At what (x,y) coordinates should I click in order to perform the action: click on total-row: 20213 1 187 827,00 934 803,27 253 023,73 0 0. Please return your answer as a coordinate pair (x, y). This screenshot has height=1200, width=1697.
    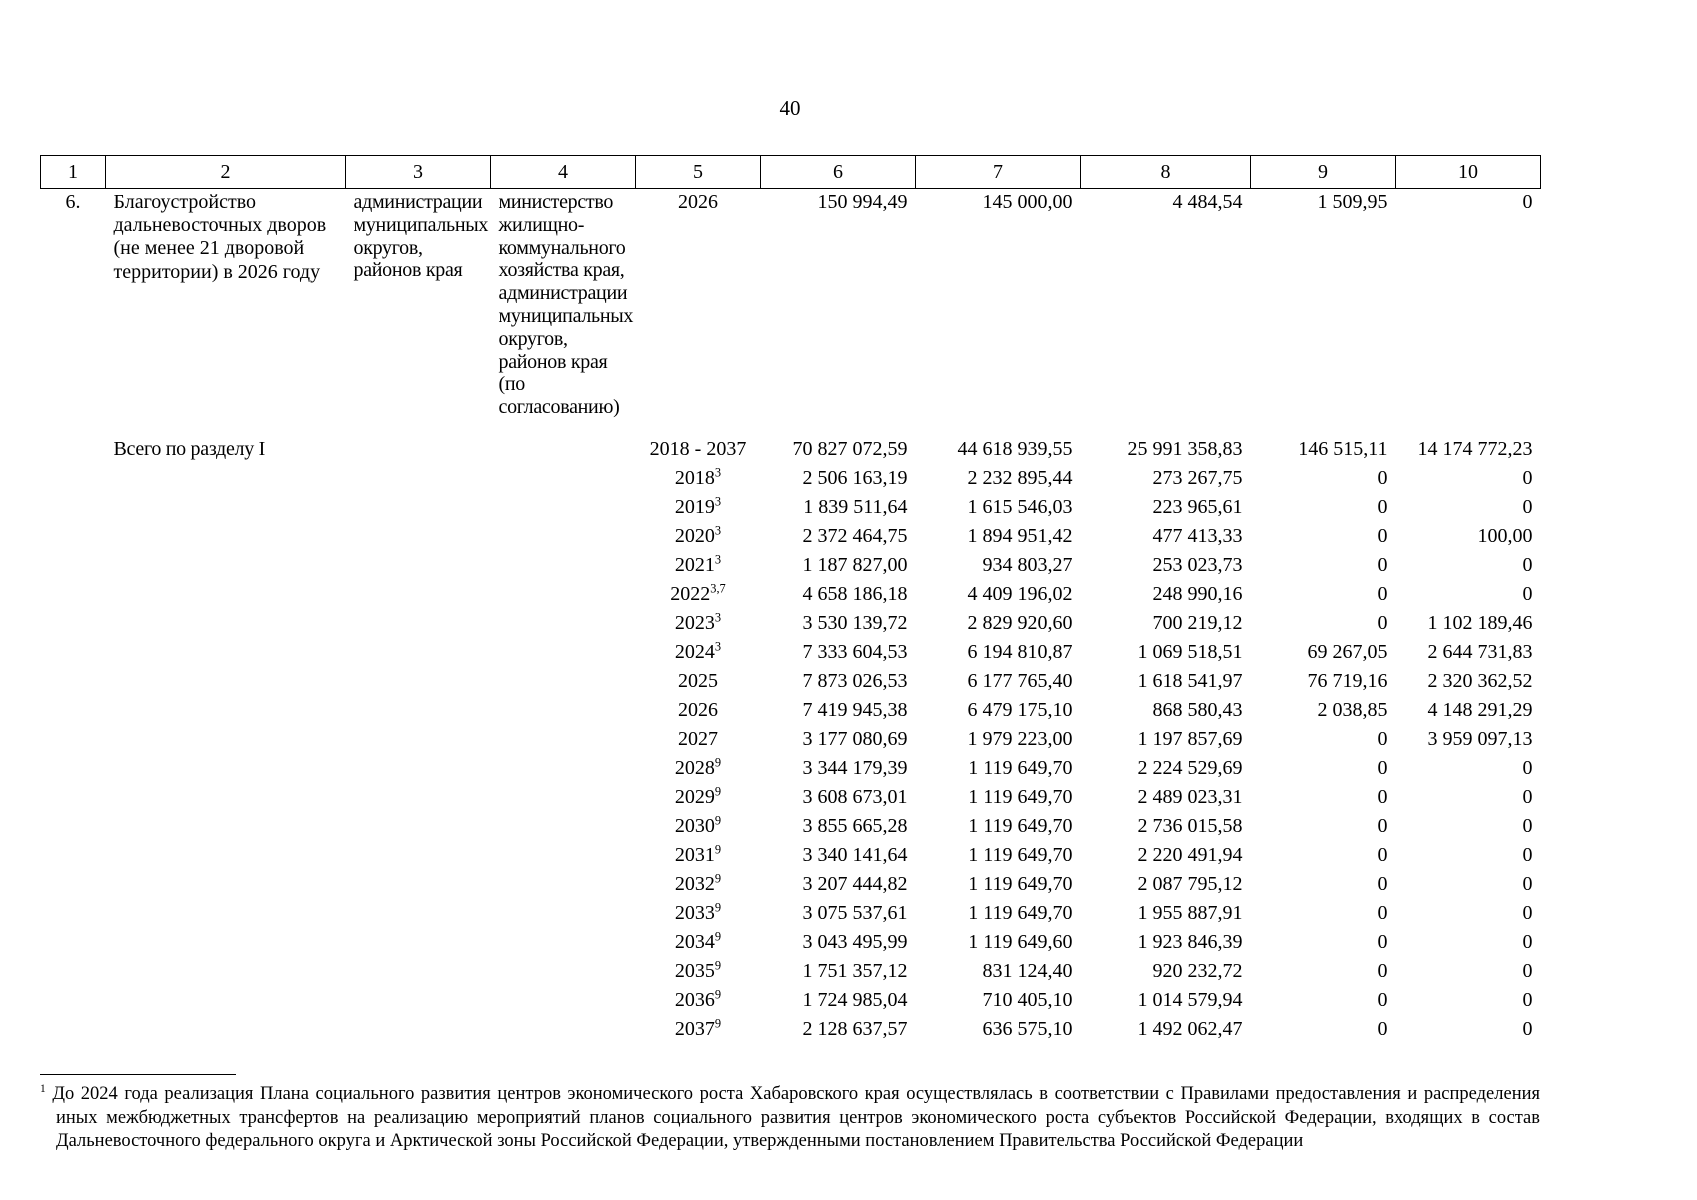
    Looking at the image, I should click on (791, 565).